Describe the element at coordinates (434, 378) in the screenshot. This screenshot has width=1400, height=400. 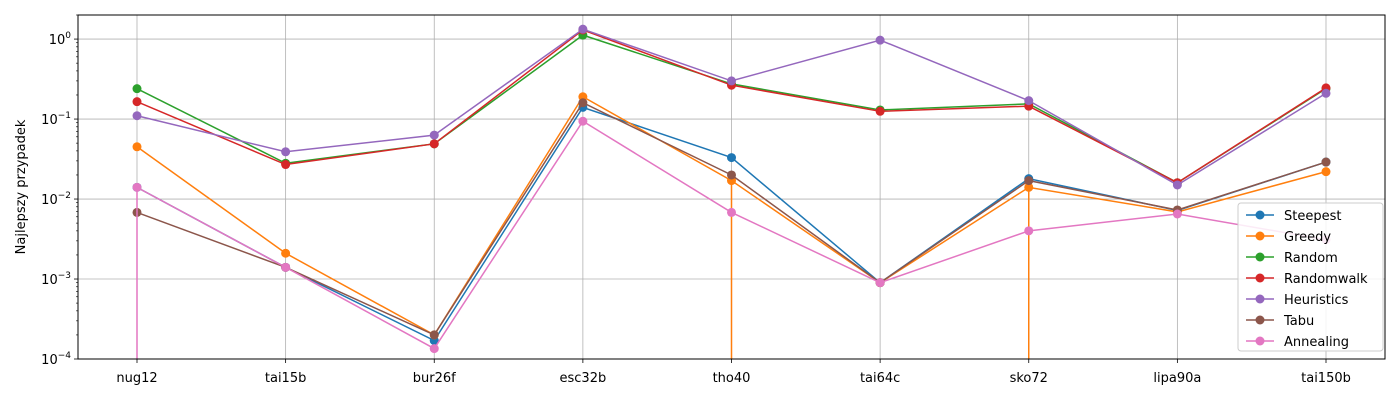
I see `x-tick-label: bur26f` at that location.